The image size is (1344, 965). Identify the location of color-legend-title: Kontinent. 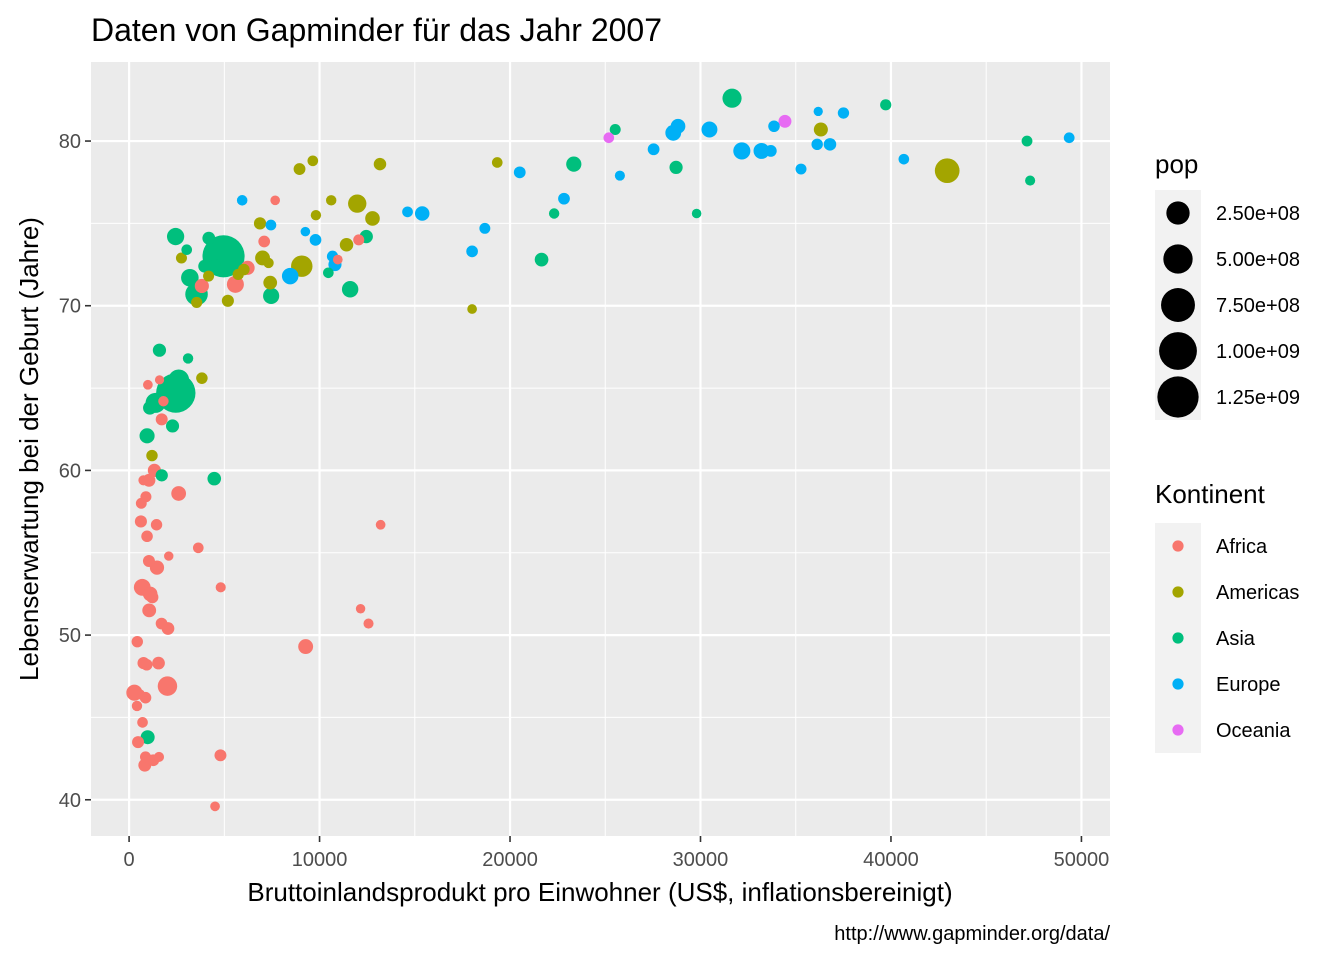
(1210, 494).